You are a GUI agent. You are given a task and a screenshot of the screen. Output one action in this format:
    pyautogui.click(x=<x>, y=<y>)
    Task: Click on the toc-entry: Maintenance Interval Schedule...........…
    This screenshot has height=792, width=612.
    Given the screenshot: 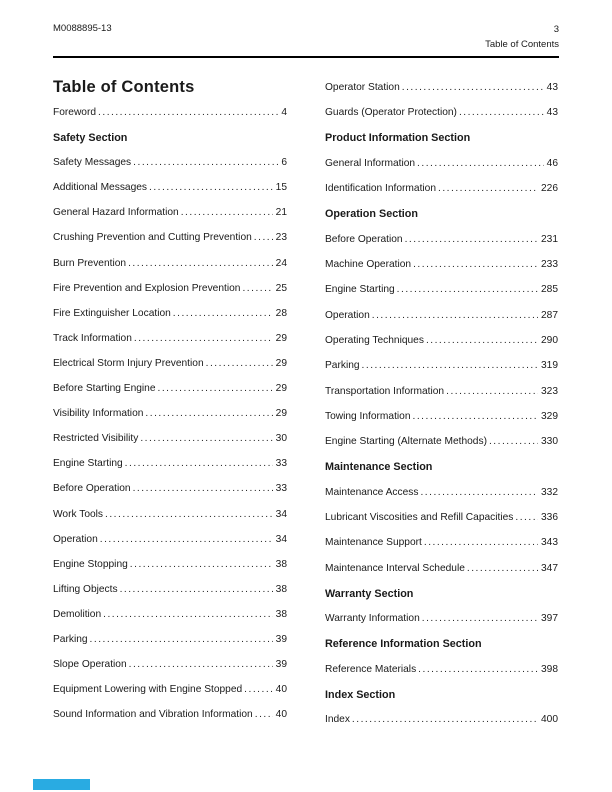 What is the action you would take?
    pyautogui.click(x=441, y=568)
    